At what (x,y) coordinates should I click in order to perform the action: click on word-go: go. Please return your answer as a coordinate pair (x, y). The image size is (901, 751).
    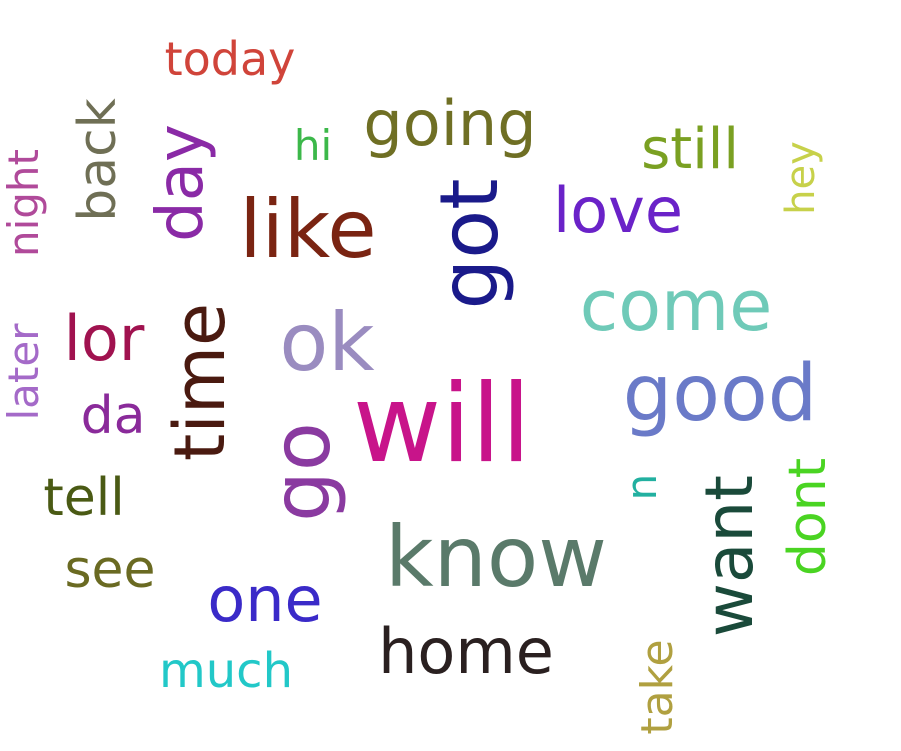
    Looking at the image, I should click on (301, 472).